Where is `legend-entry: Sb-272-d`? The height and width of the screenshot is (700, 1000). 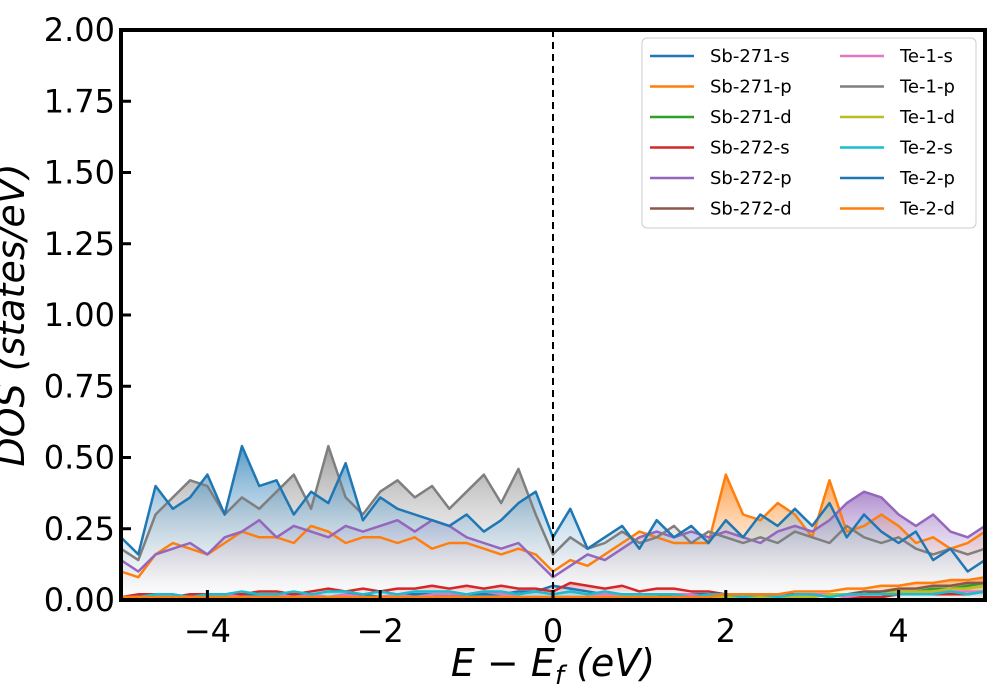
legend-entry: Sb-272-d is located at coordinates (751, 209).